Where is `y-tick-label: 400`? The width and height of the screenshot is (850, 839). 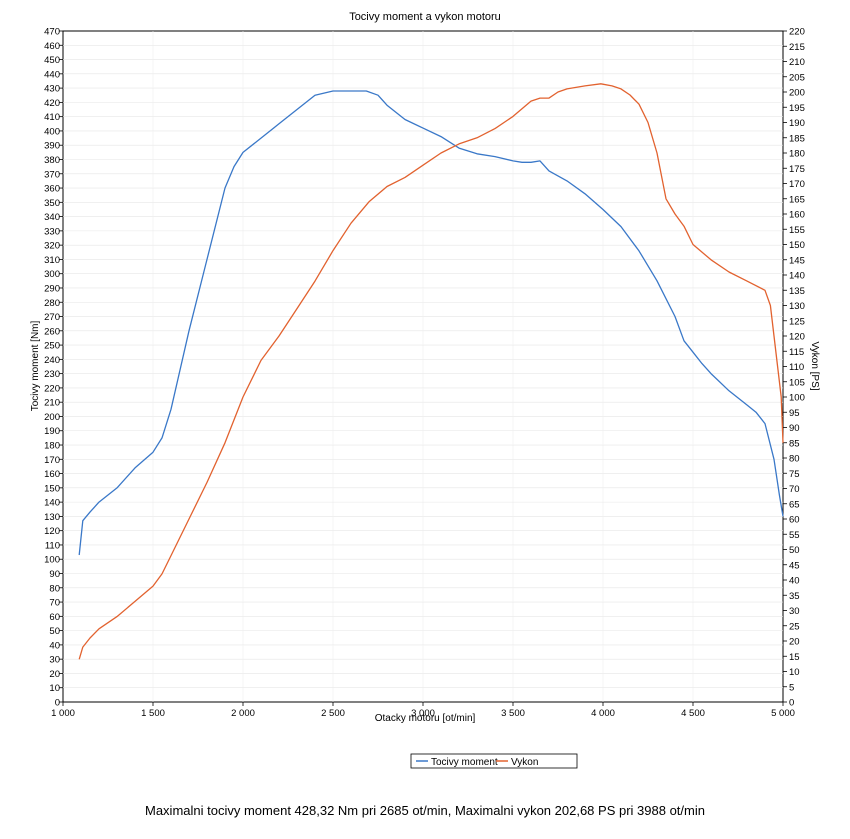 y-tick-label: 400 is located at coordinates (52, 131).